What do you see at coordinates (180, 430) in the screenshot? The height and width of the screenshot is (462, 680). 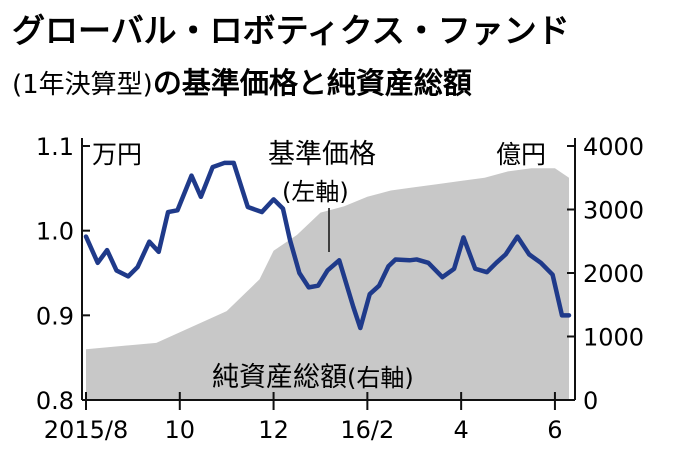 I see `x-tick-label: 10` at bounding box center [180, 430].